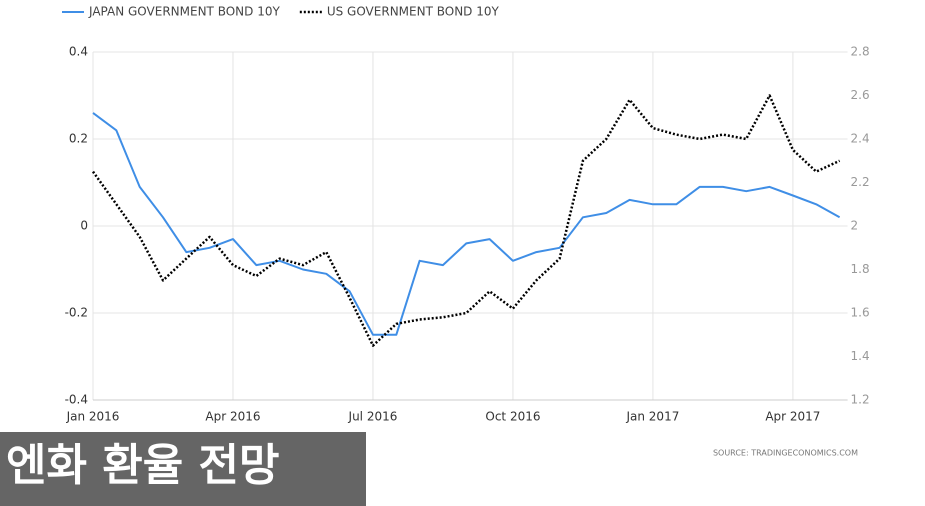  Describe the element at coordinates (84, 226) in the screenshot. I see `y-tick-label: 0` at that location.